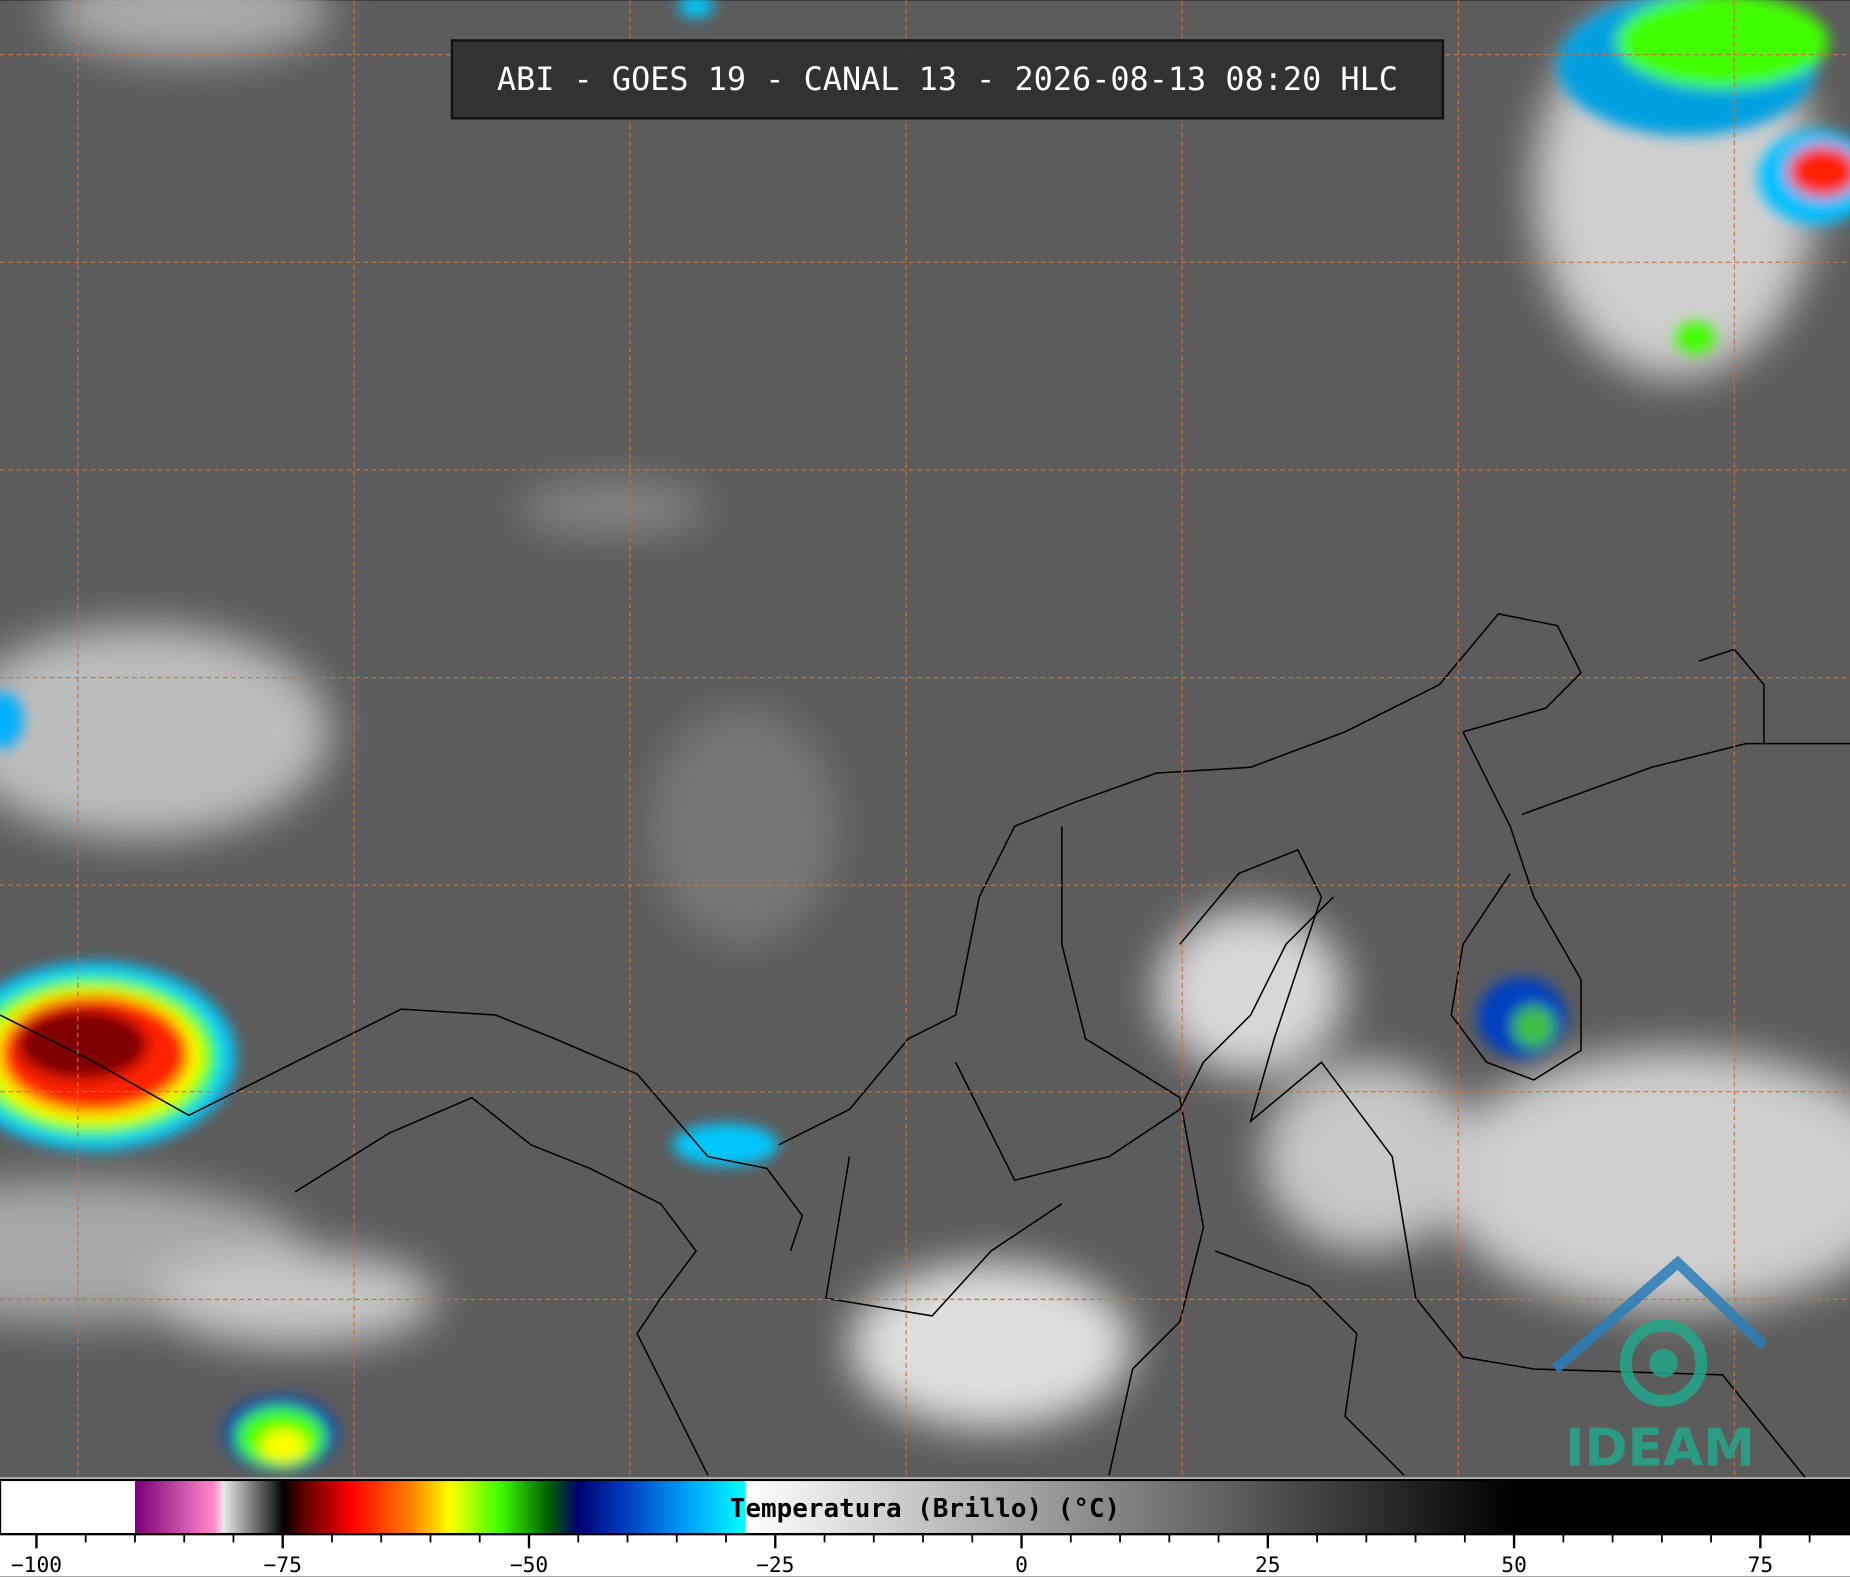 The image size is (1850, 1577). Describe the element at coordinates (1761, 1565) in the screenshot. I see `tick-label: 75` at that location.